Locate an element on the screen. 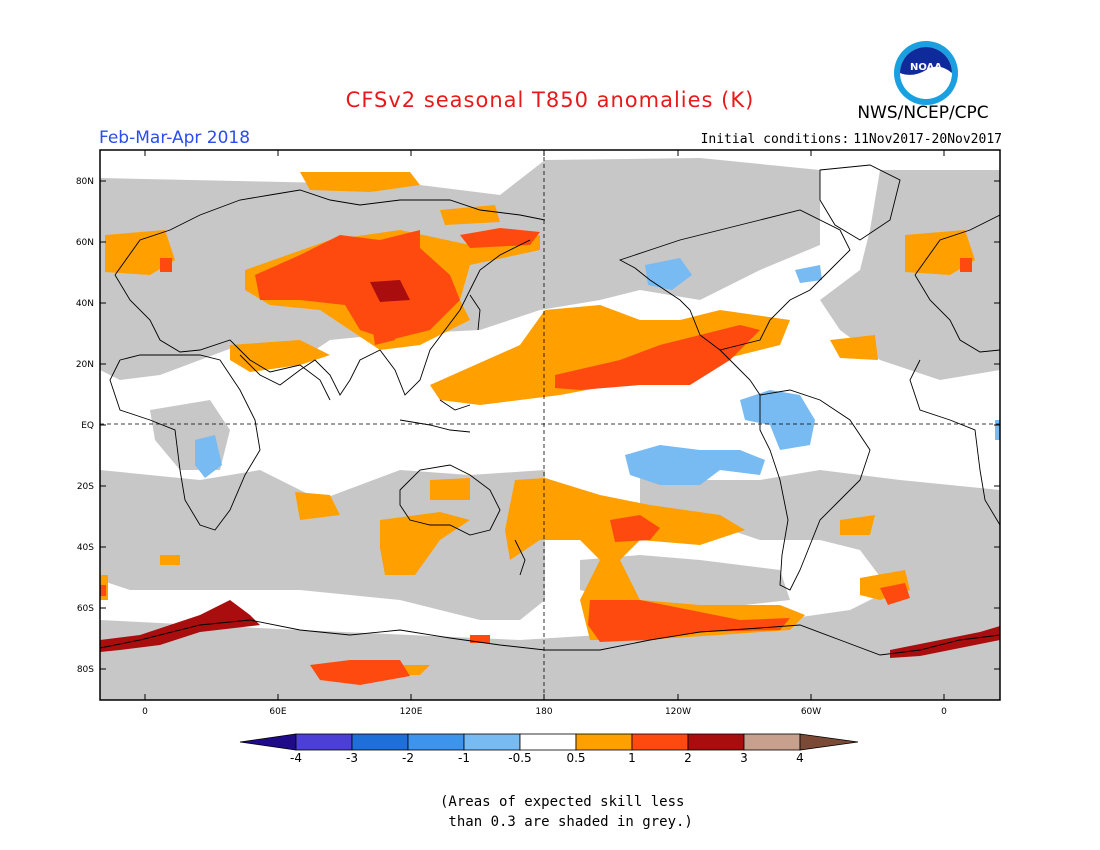  colorbar-tick-label: -1 is located at coordinates (464, 758).